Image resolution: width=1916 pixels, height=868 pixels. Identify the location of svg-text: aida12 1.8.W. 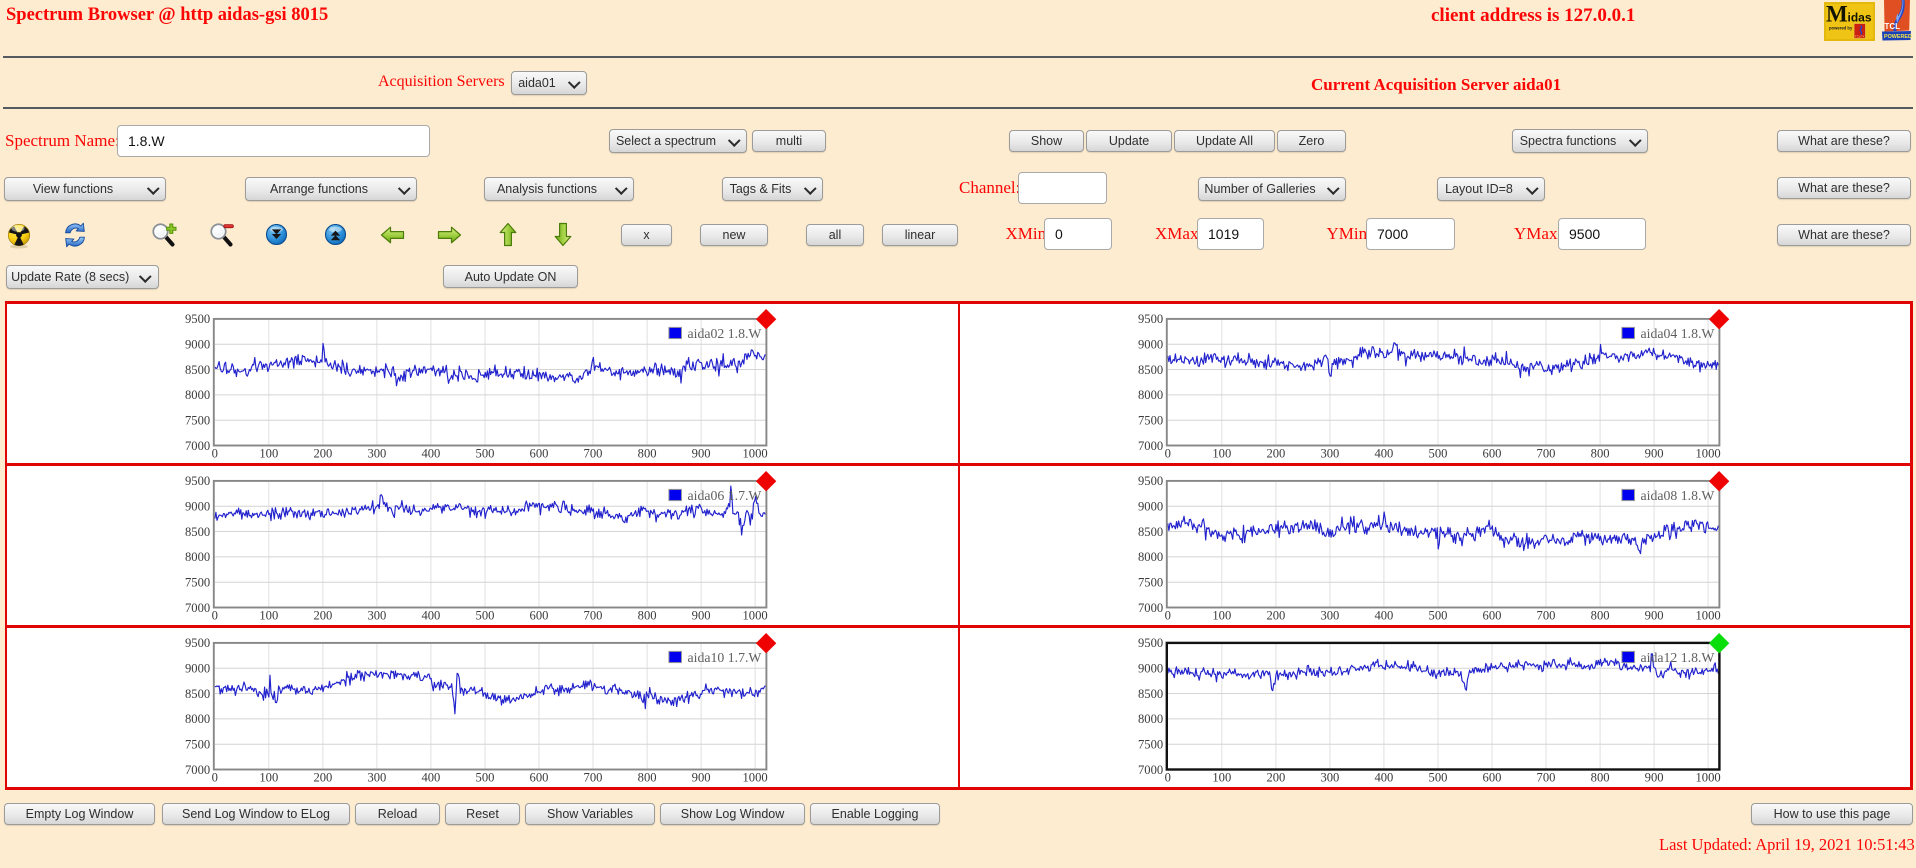
(1678, 657).